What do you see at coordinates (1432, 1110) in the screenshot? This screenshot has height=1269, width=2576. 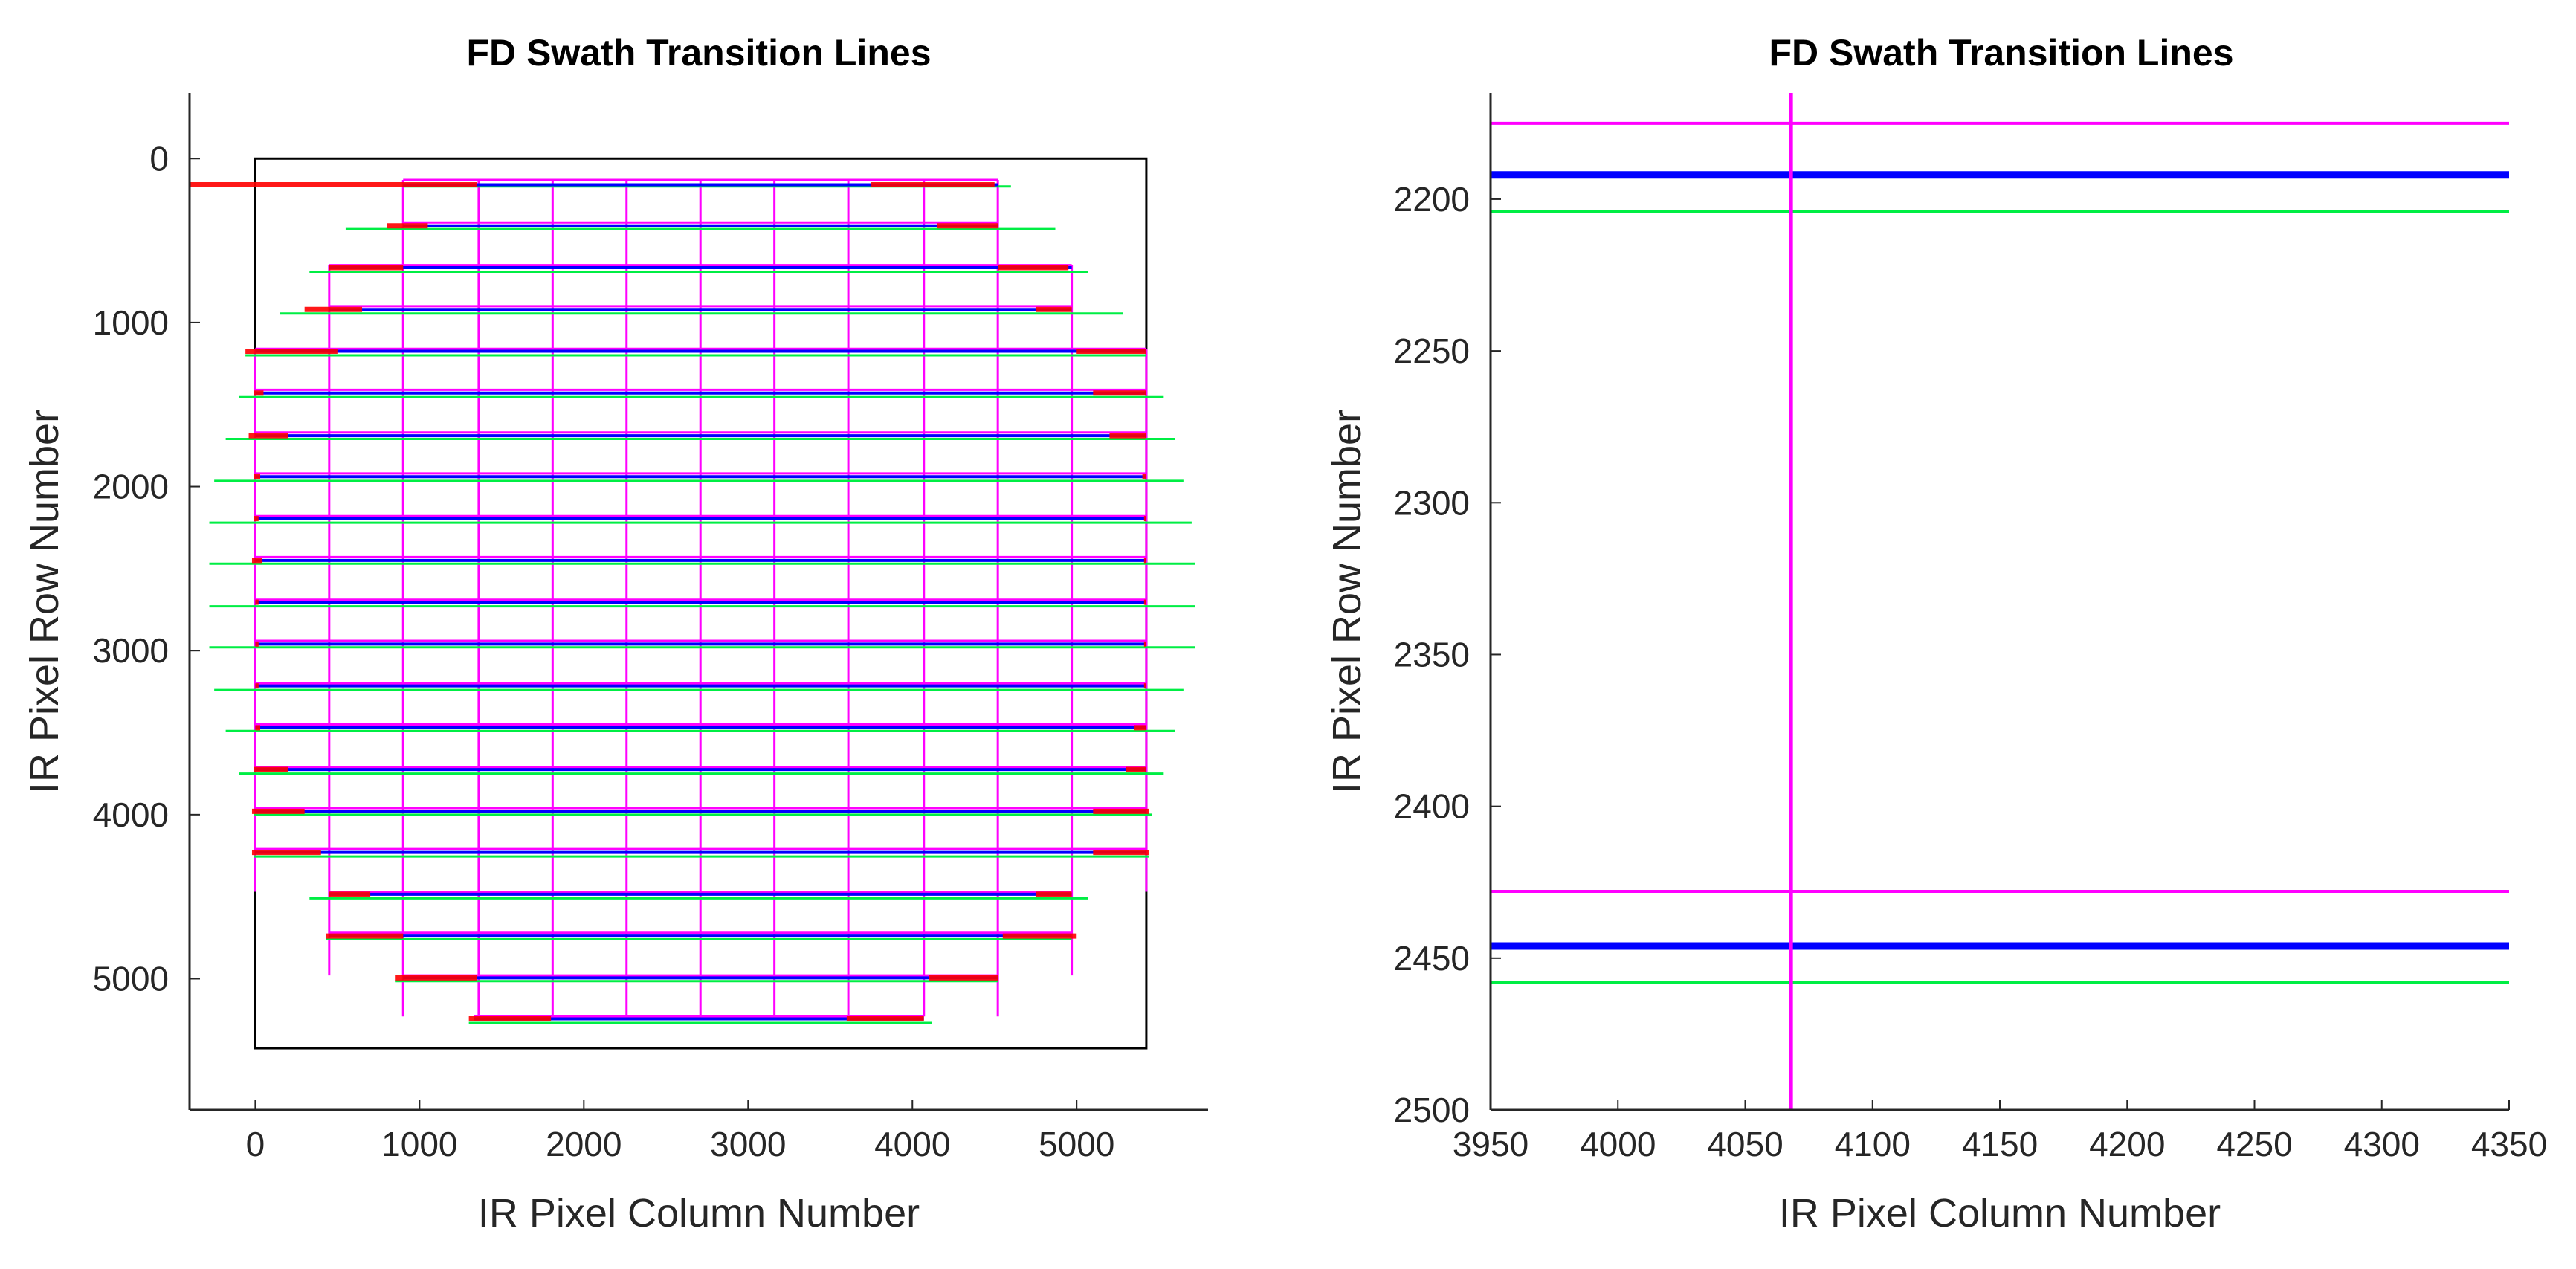 I see `y-tick-label: 2500` at bounding box center [1432, 1110].